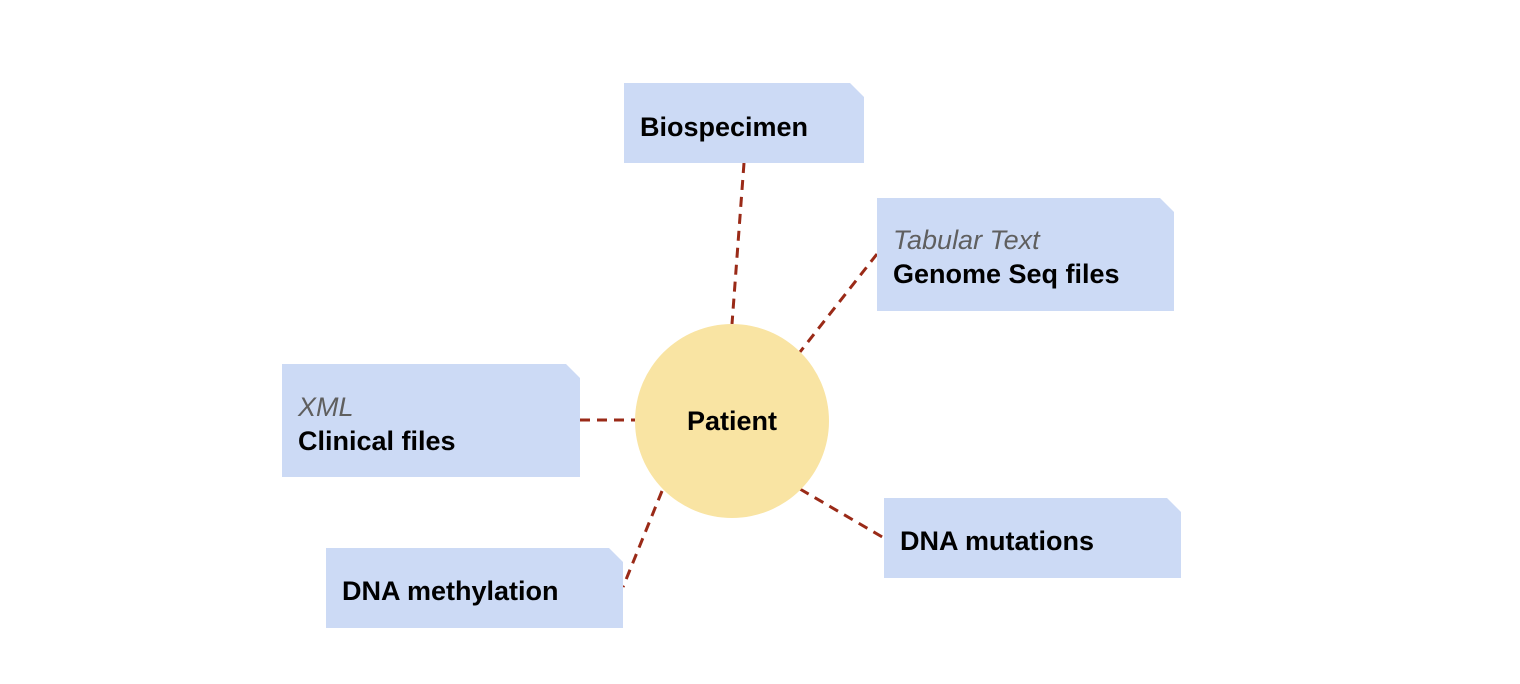 This screenshot has height=684, width=1520. Describe the element at coordinates (838, 303) in the screenshot. I see `connector-genome-seq` at that location.